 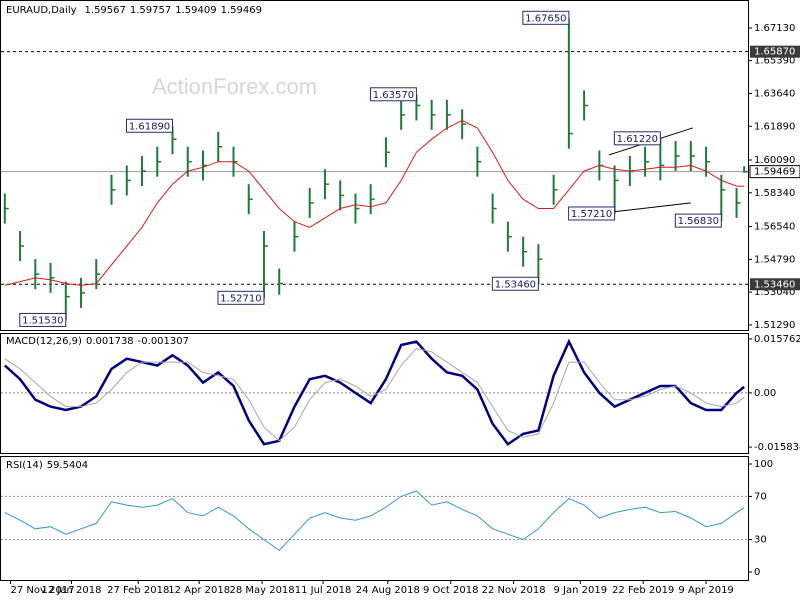 What do you see at coordinates (450, 590) in the screenshot?
I see `x-tick-label: 9 Oct 2018` at bounding box center [450, 590].